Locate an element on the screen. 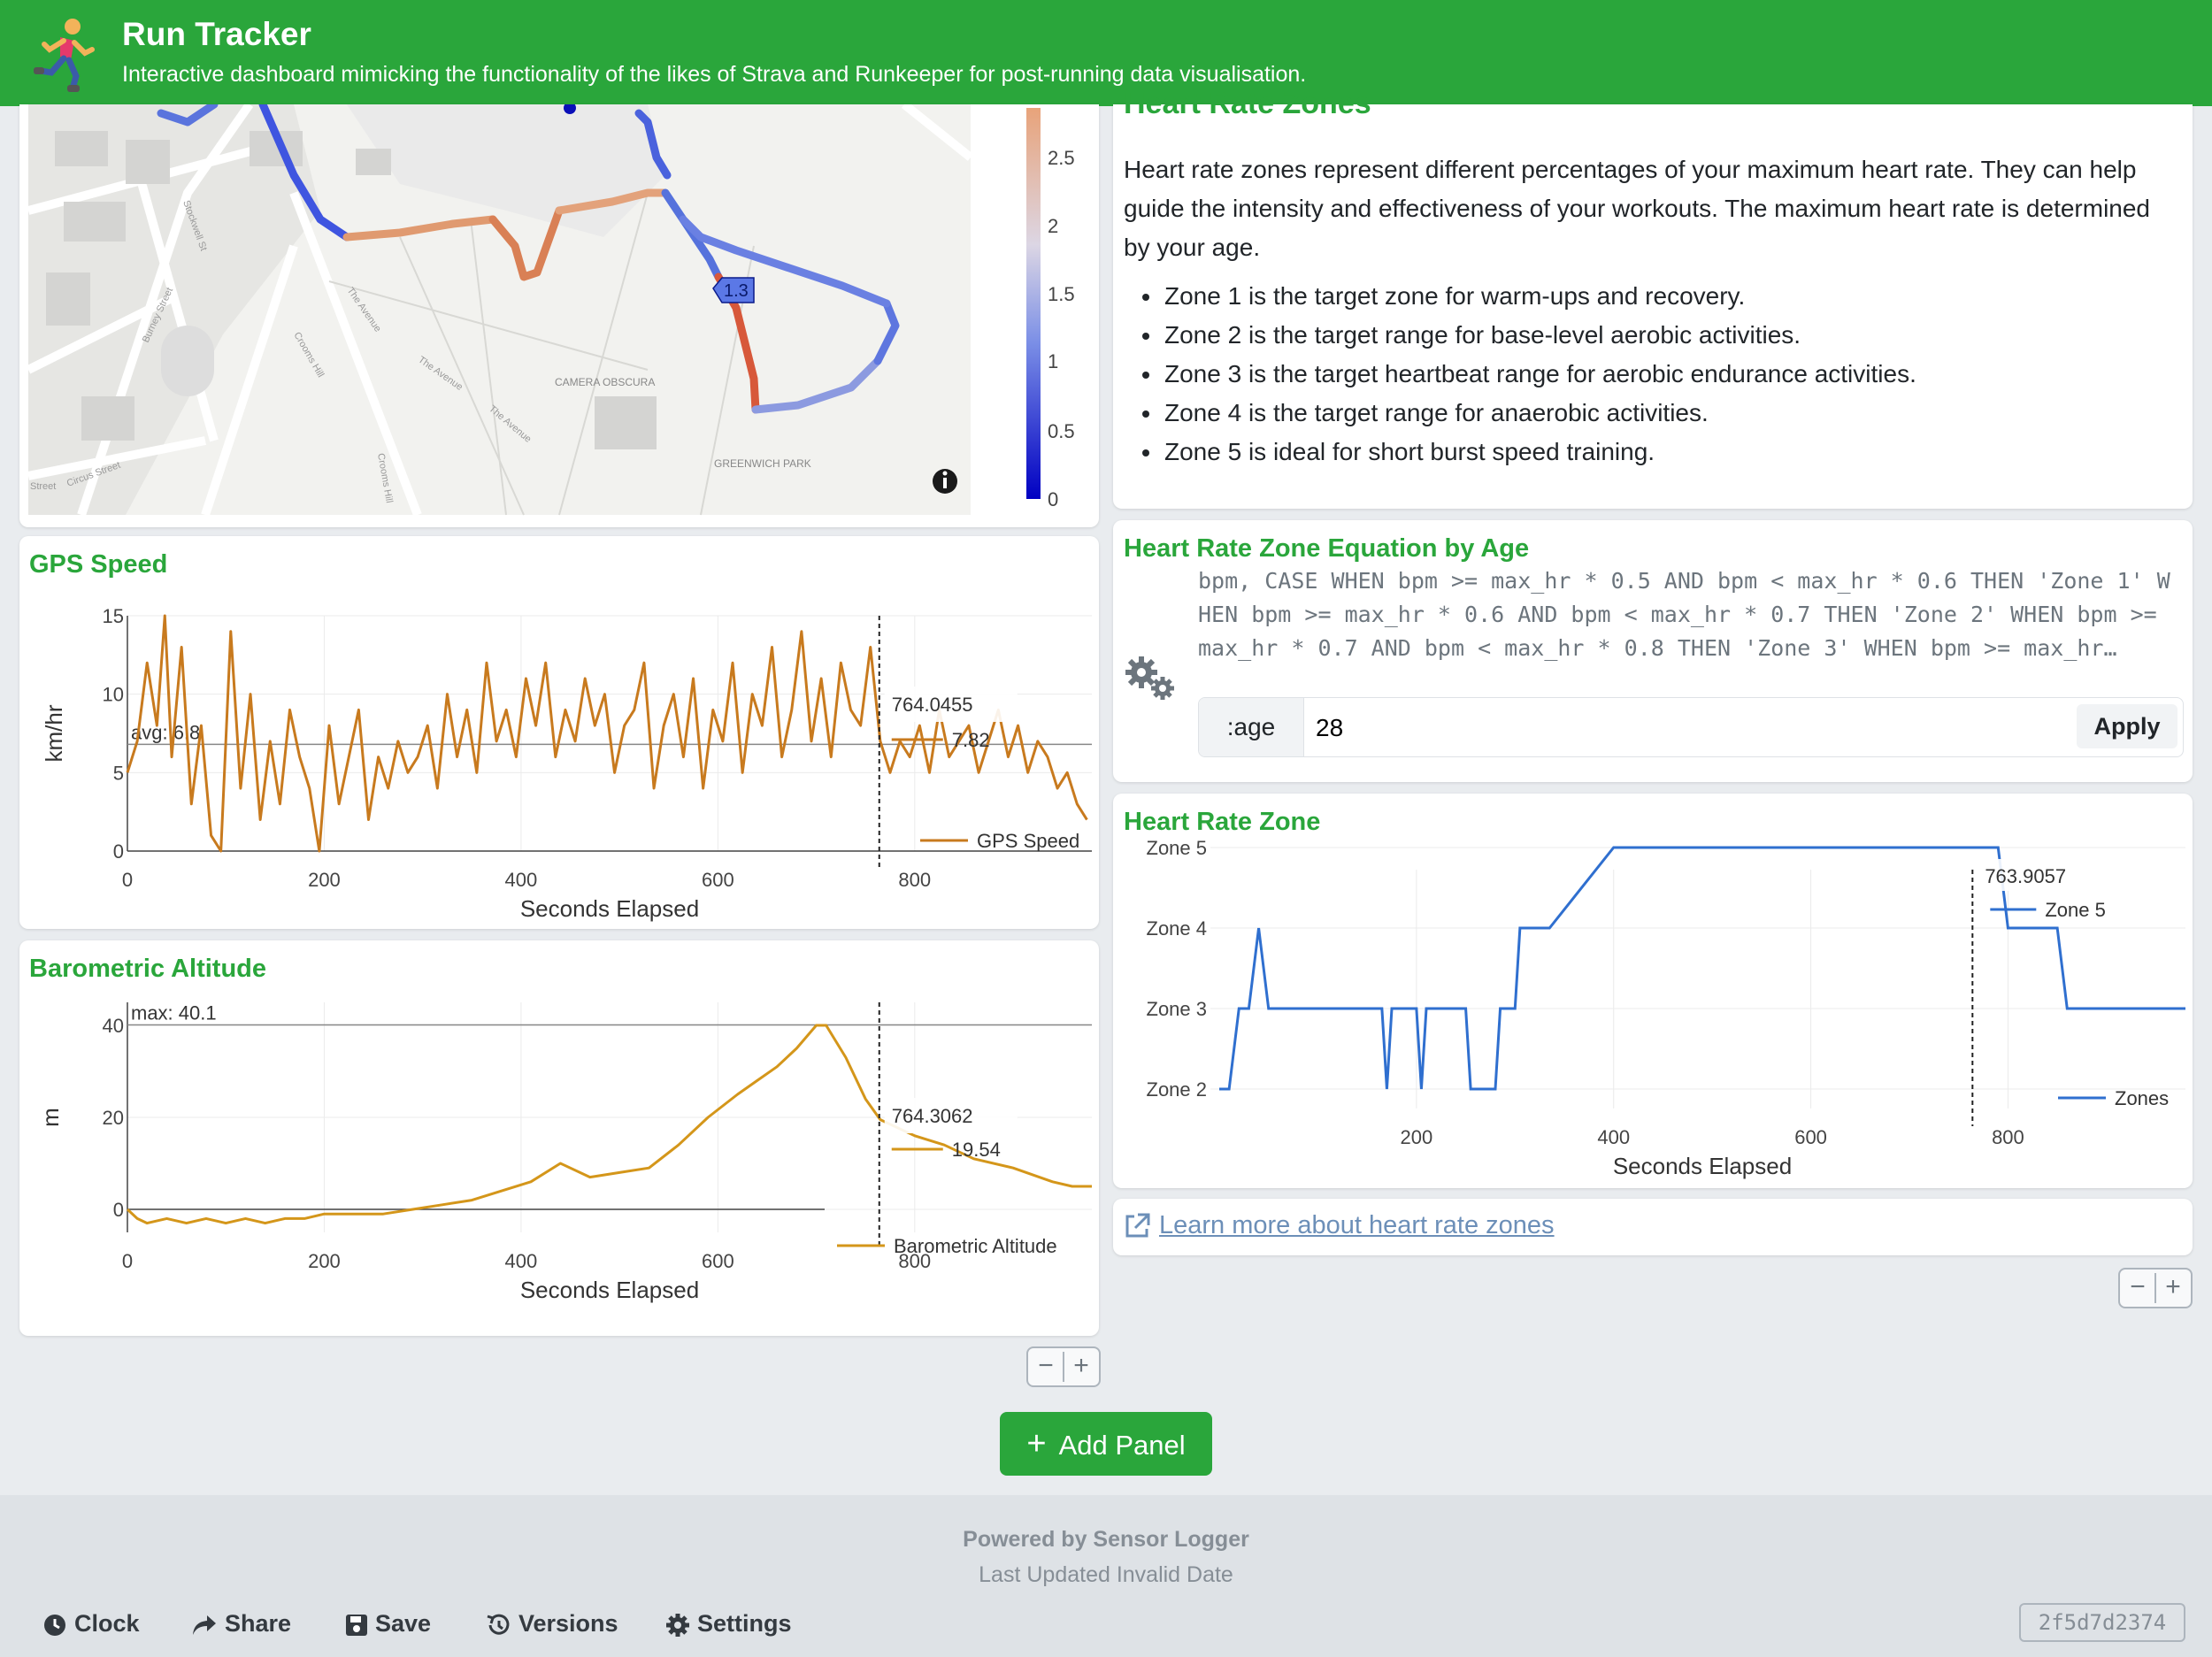 This screenshot has height=1657, width=2212. legend-label: GPS Speed is located at coordinates (1028, 841).